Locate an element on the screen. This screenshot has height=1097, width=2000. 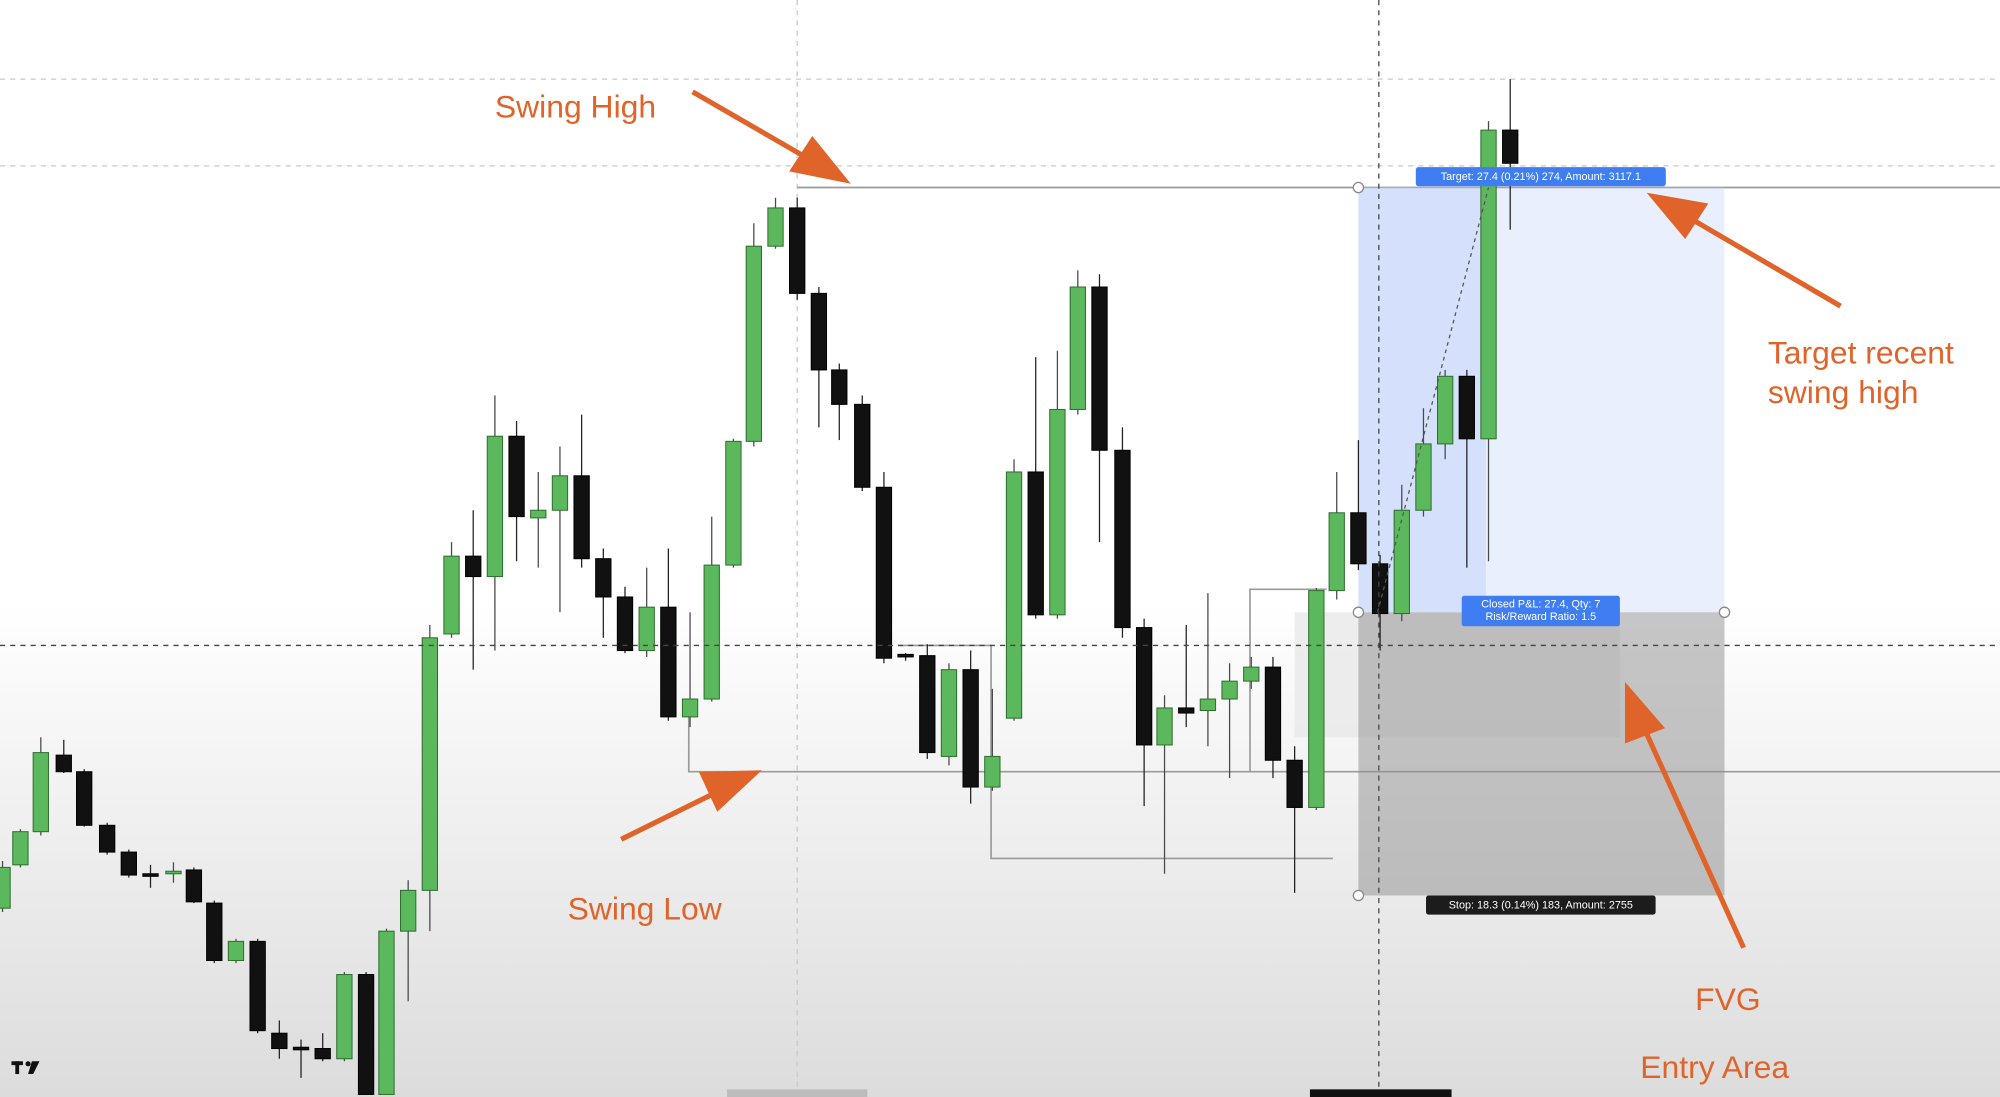
pnl-label: Closed P&L: 27.4, Qty: 7 is located at coordinates (1540, 604).